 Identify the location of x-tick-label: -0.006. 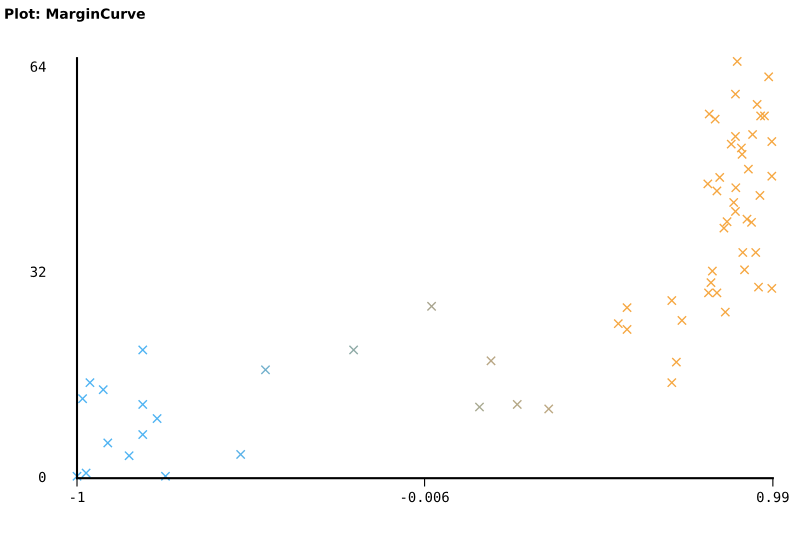
(425, 497).